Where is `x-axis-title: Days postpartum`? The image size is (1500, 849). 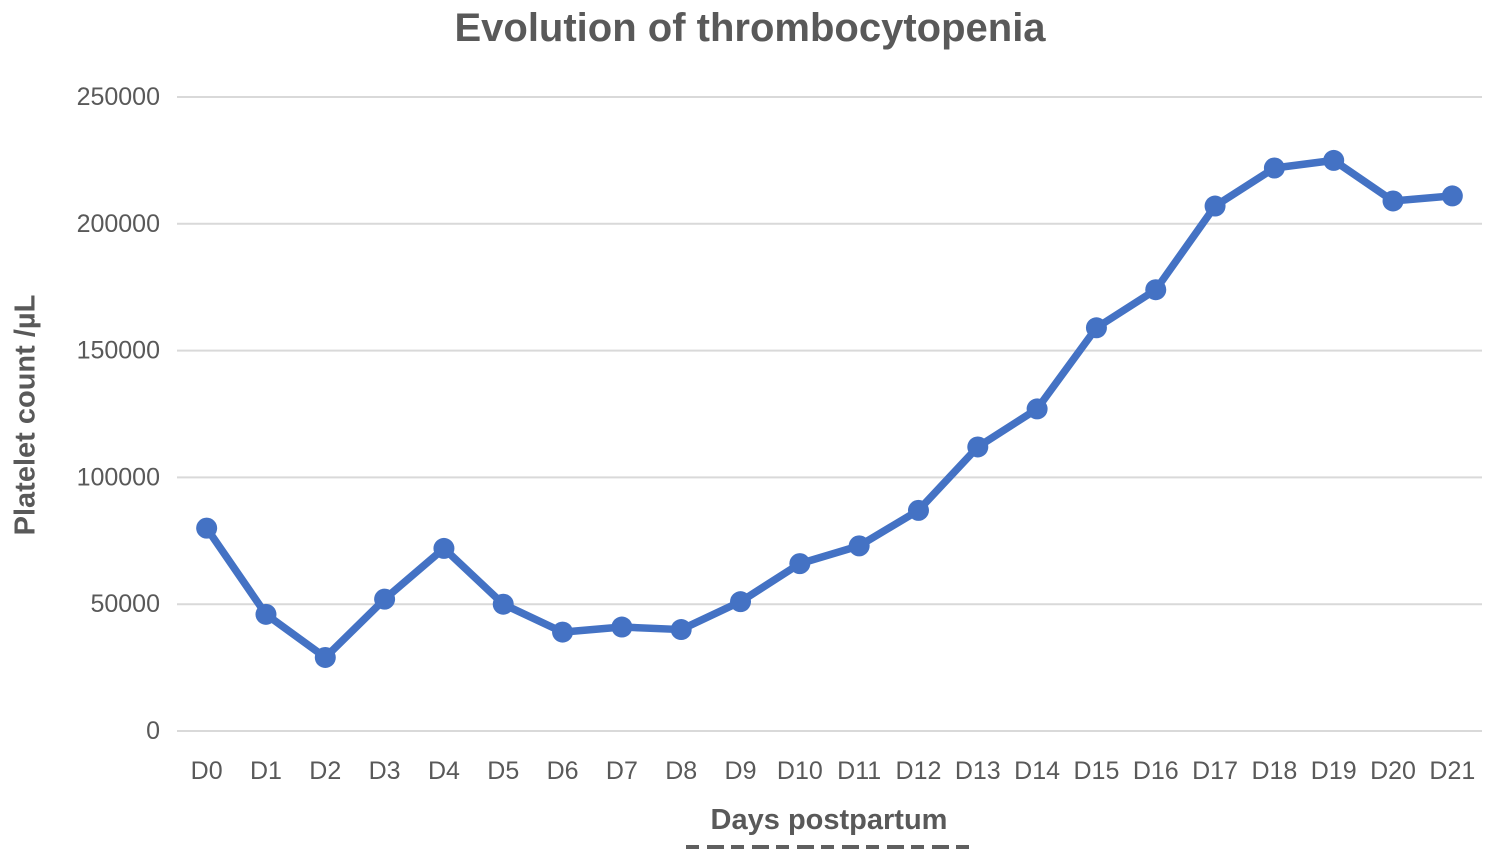 x-axis-title: Days postpartum is located at coordinates (829, 820).